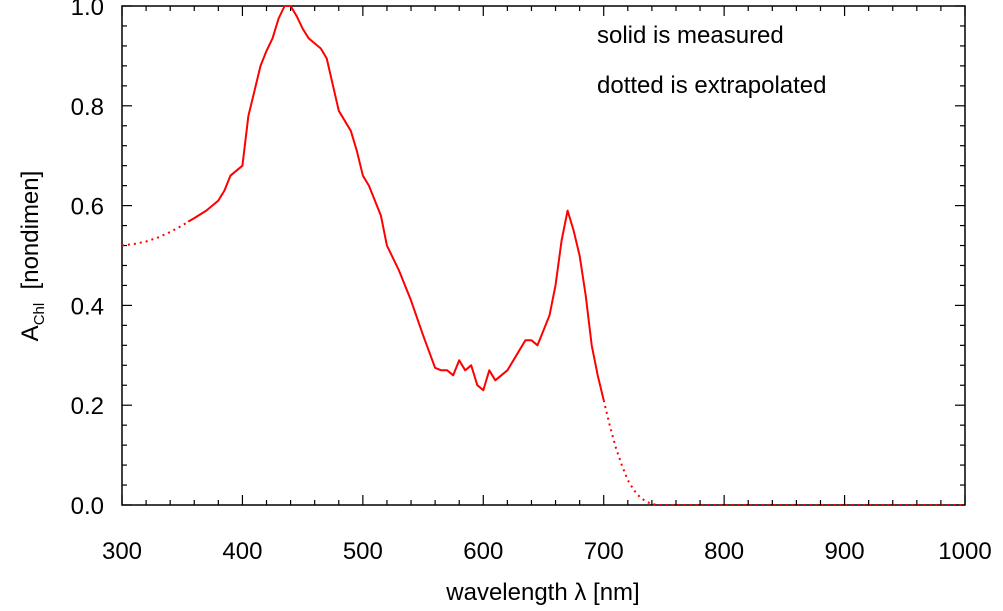  Describe the element at coordinates (87, 10) in the screenshot. I see `y-tick-label: 1.0` at that location.